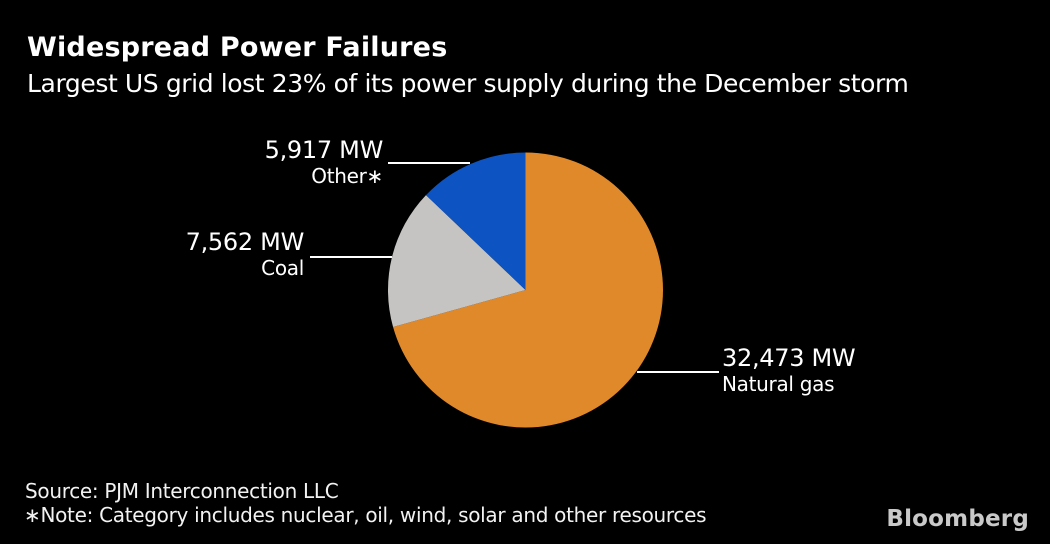 Image resolution: width=1050 pixels, height=544 pixels. What do you see at coordinates (324, 150) in the screenshot?
I see `annotation-other-value: 5,917 MW` at bounding box center [324, 150].